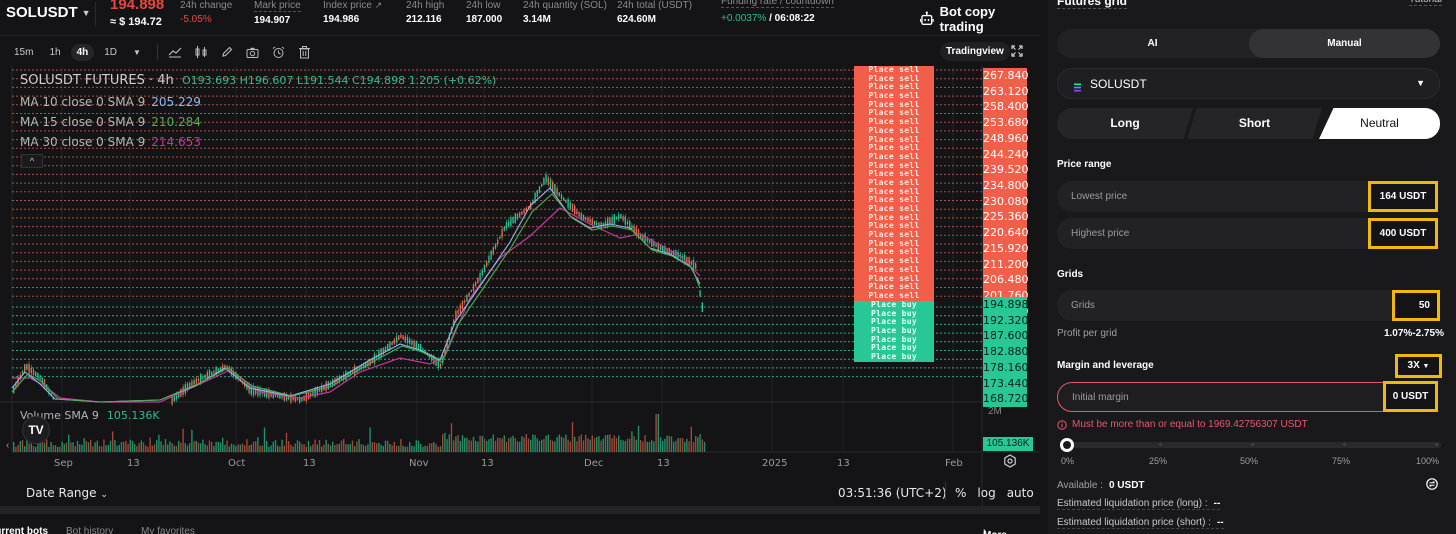 The image size is (1456, 534). Describe the element at coordinates (32, 161) in the screenshot. I see `collapse-legend-button: ^` at that location.